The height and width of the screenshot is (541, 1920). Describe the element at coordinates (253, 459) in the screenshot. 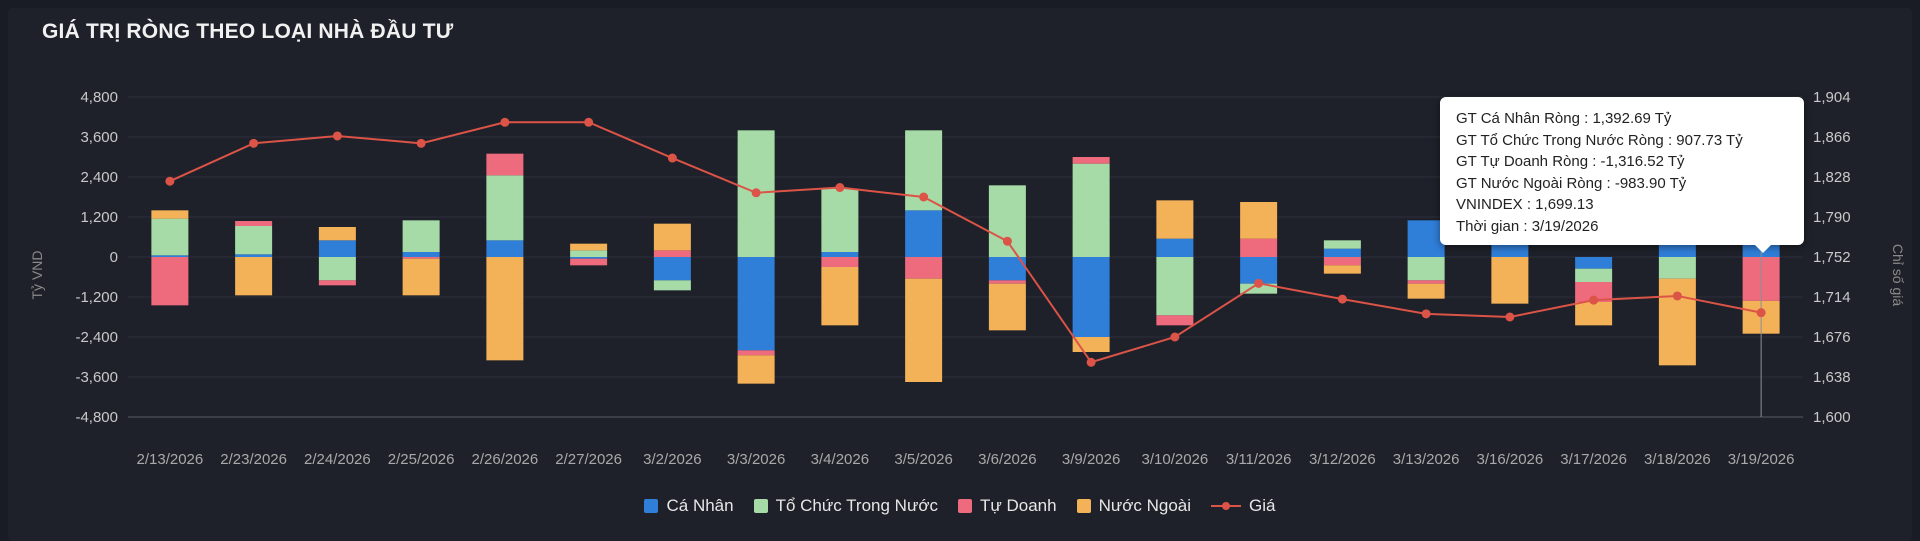

I see `x-tick-label: 2/23/2026` at that location.